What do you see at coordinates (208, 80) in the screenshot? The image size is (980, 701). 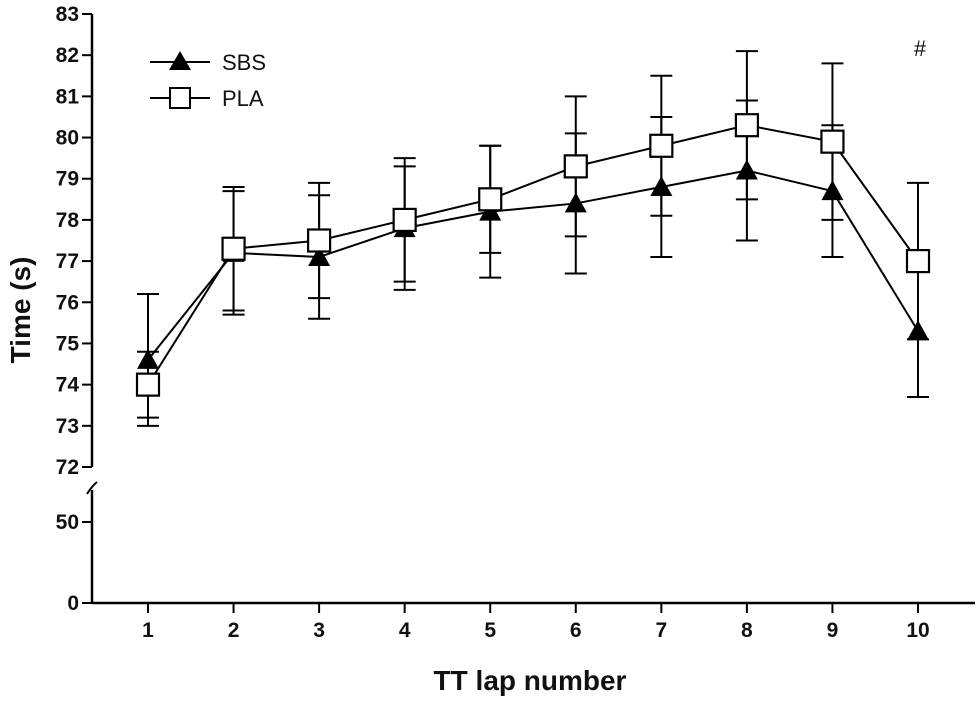 I see `legend: SBS PLA` at bounding box center [208, 80].